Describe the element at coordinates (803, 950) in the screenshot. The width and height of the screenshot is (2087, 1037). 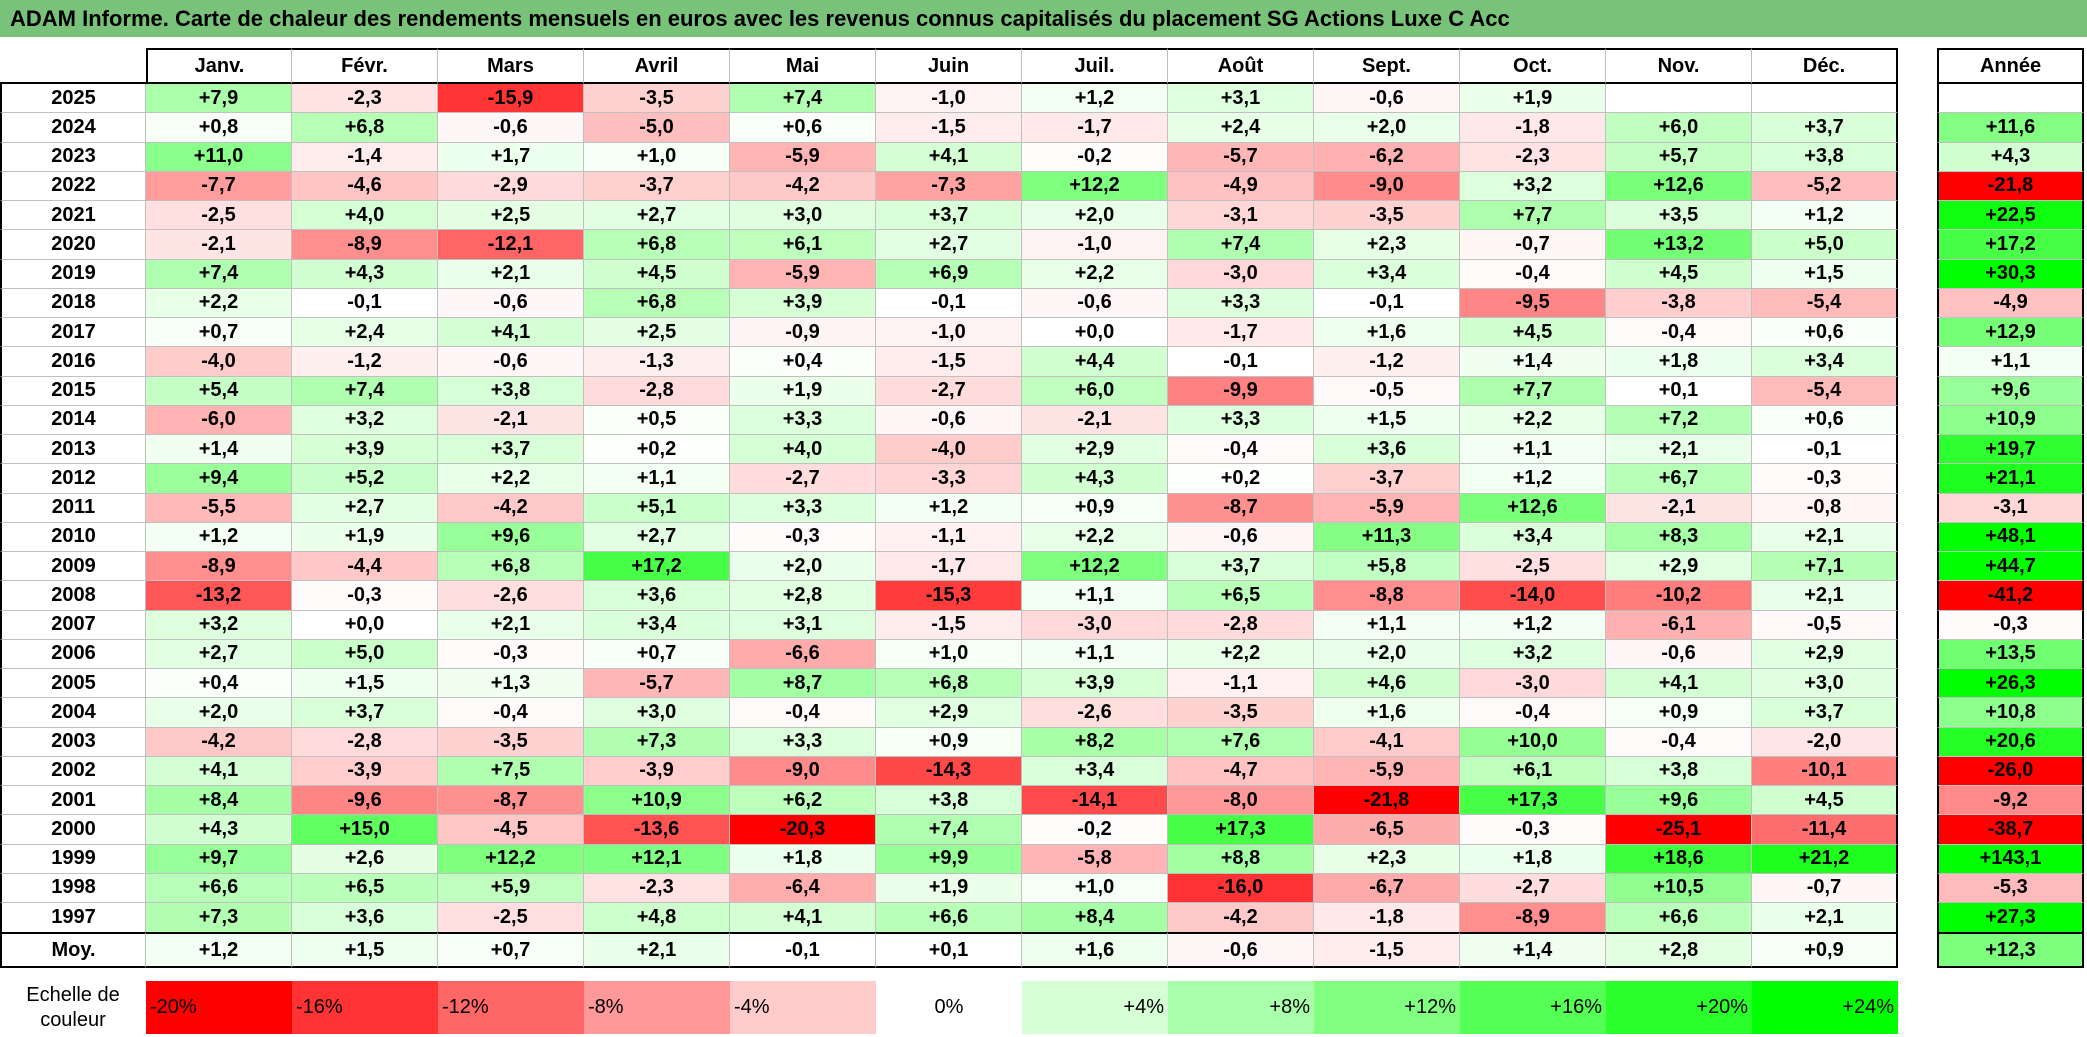
I see `average-cell: -0,1` at that location.